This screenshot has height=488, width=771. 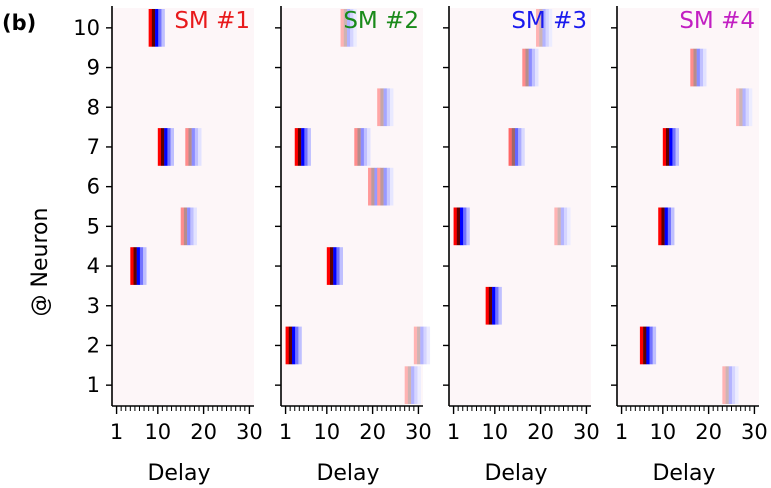 I want to click on x-tick-label: 30, so click(x=586, y=432).